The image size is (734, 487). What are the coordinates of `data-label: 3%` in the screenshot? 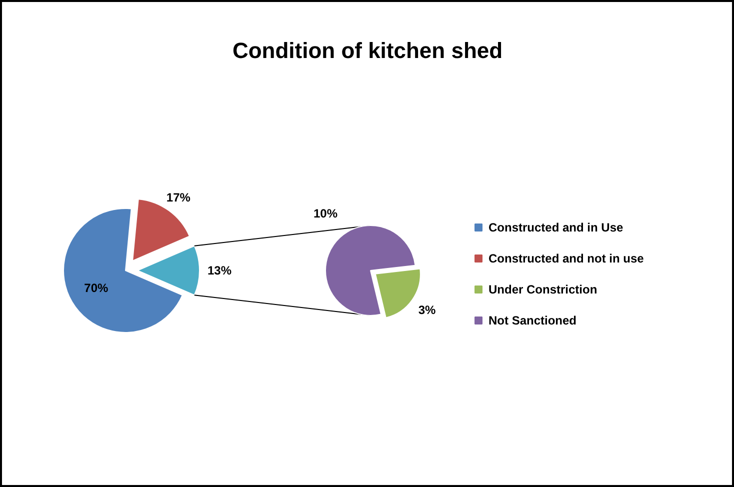 It's located at (427, 310).